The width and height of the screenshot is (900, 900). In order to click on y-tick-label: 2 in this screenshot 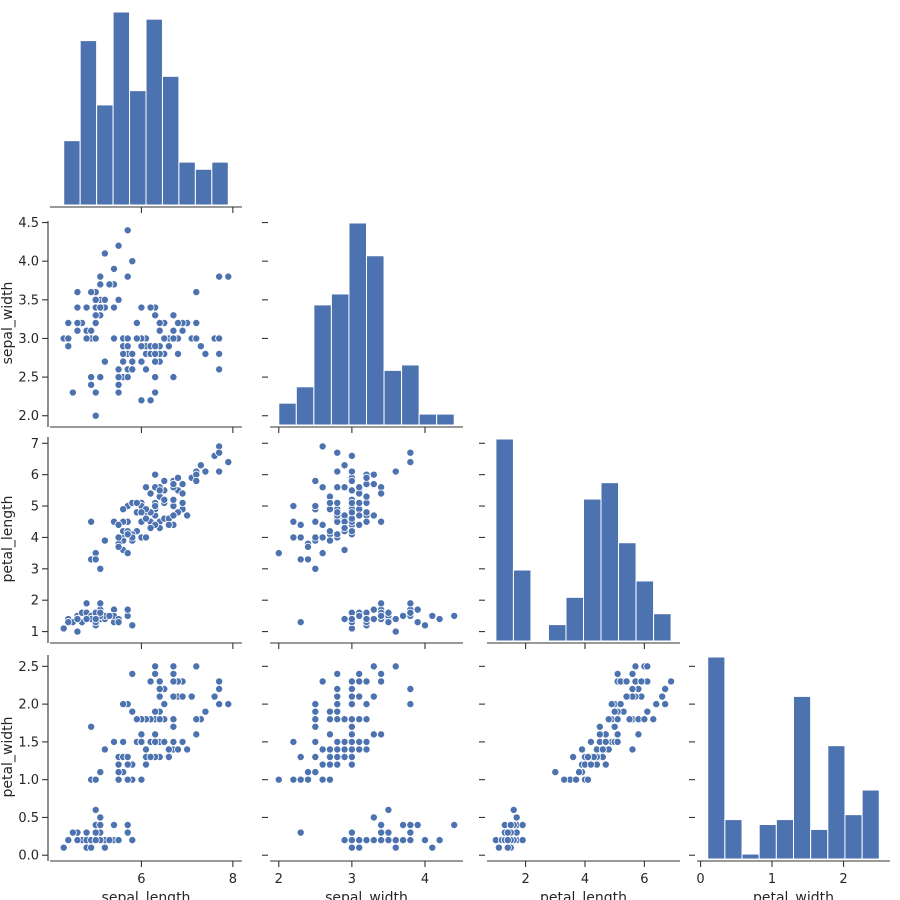, I will do `click(35, 601)`.